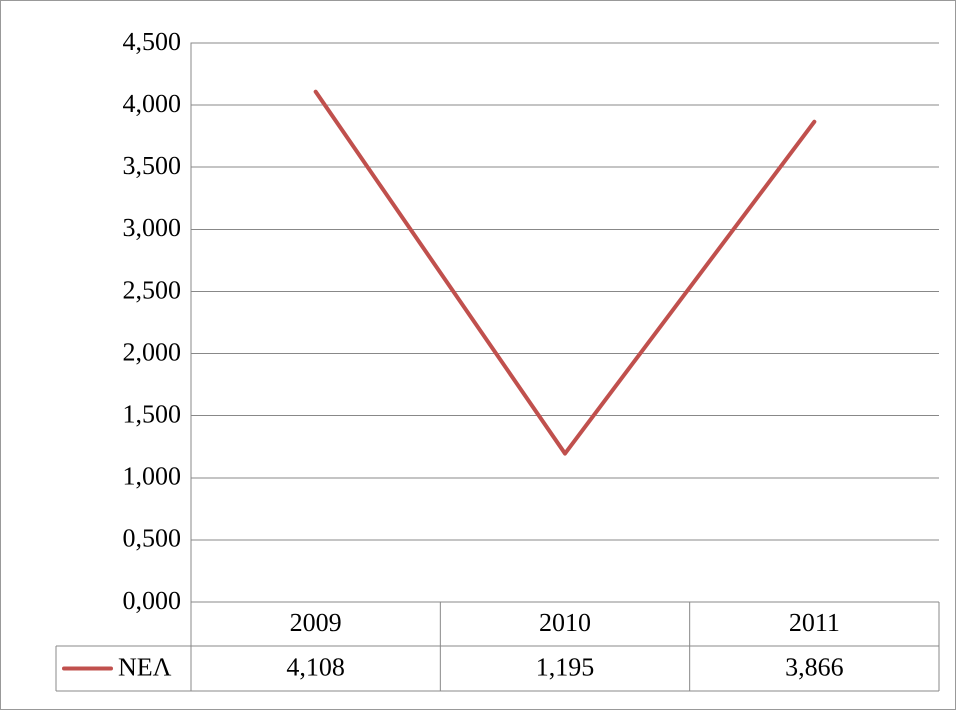 This screenshot has width=956, height=710. Describe the element at coordinates (151, 289) in the screenshot. I see `y-tick-label: 2,500` at that location.